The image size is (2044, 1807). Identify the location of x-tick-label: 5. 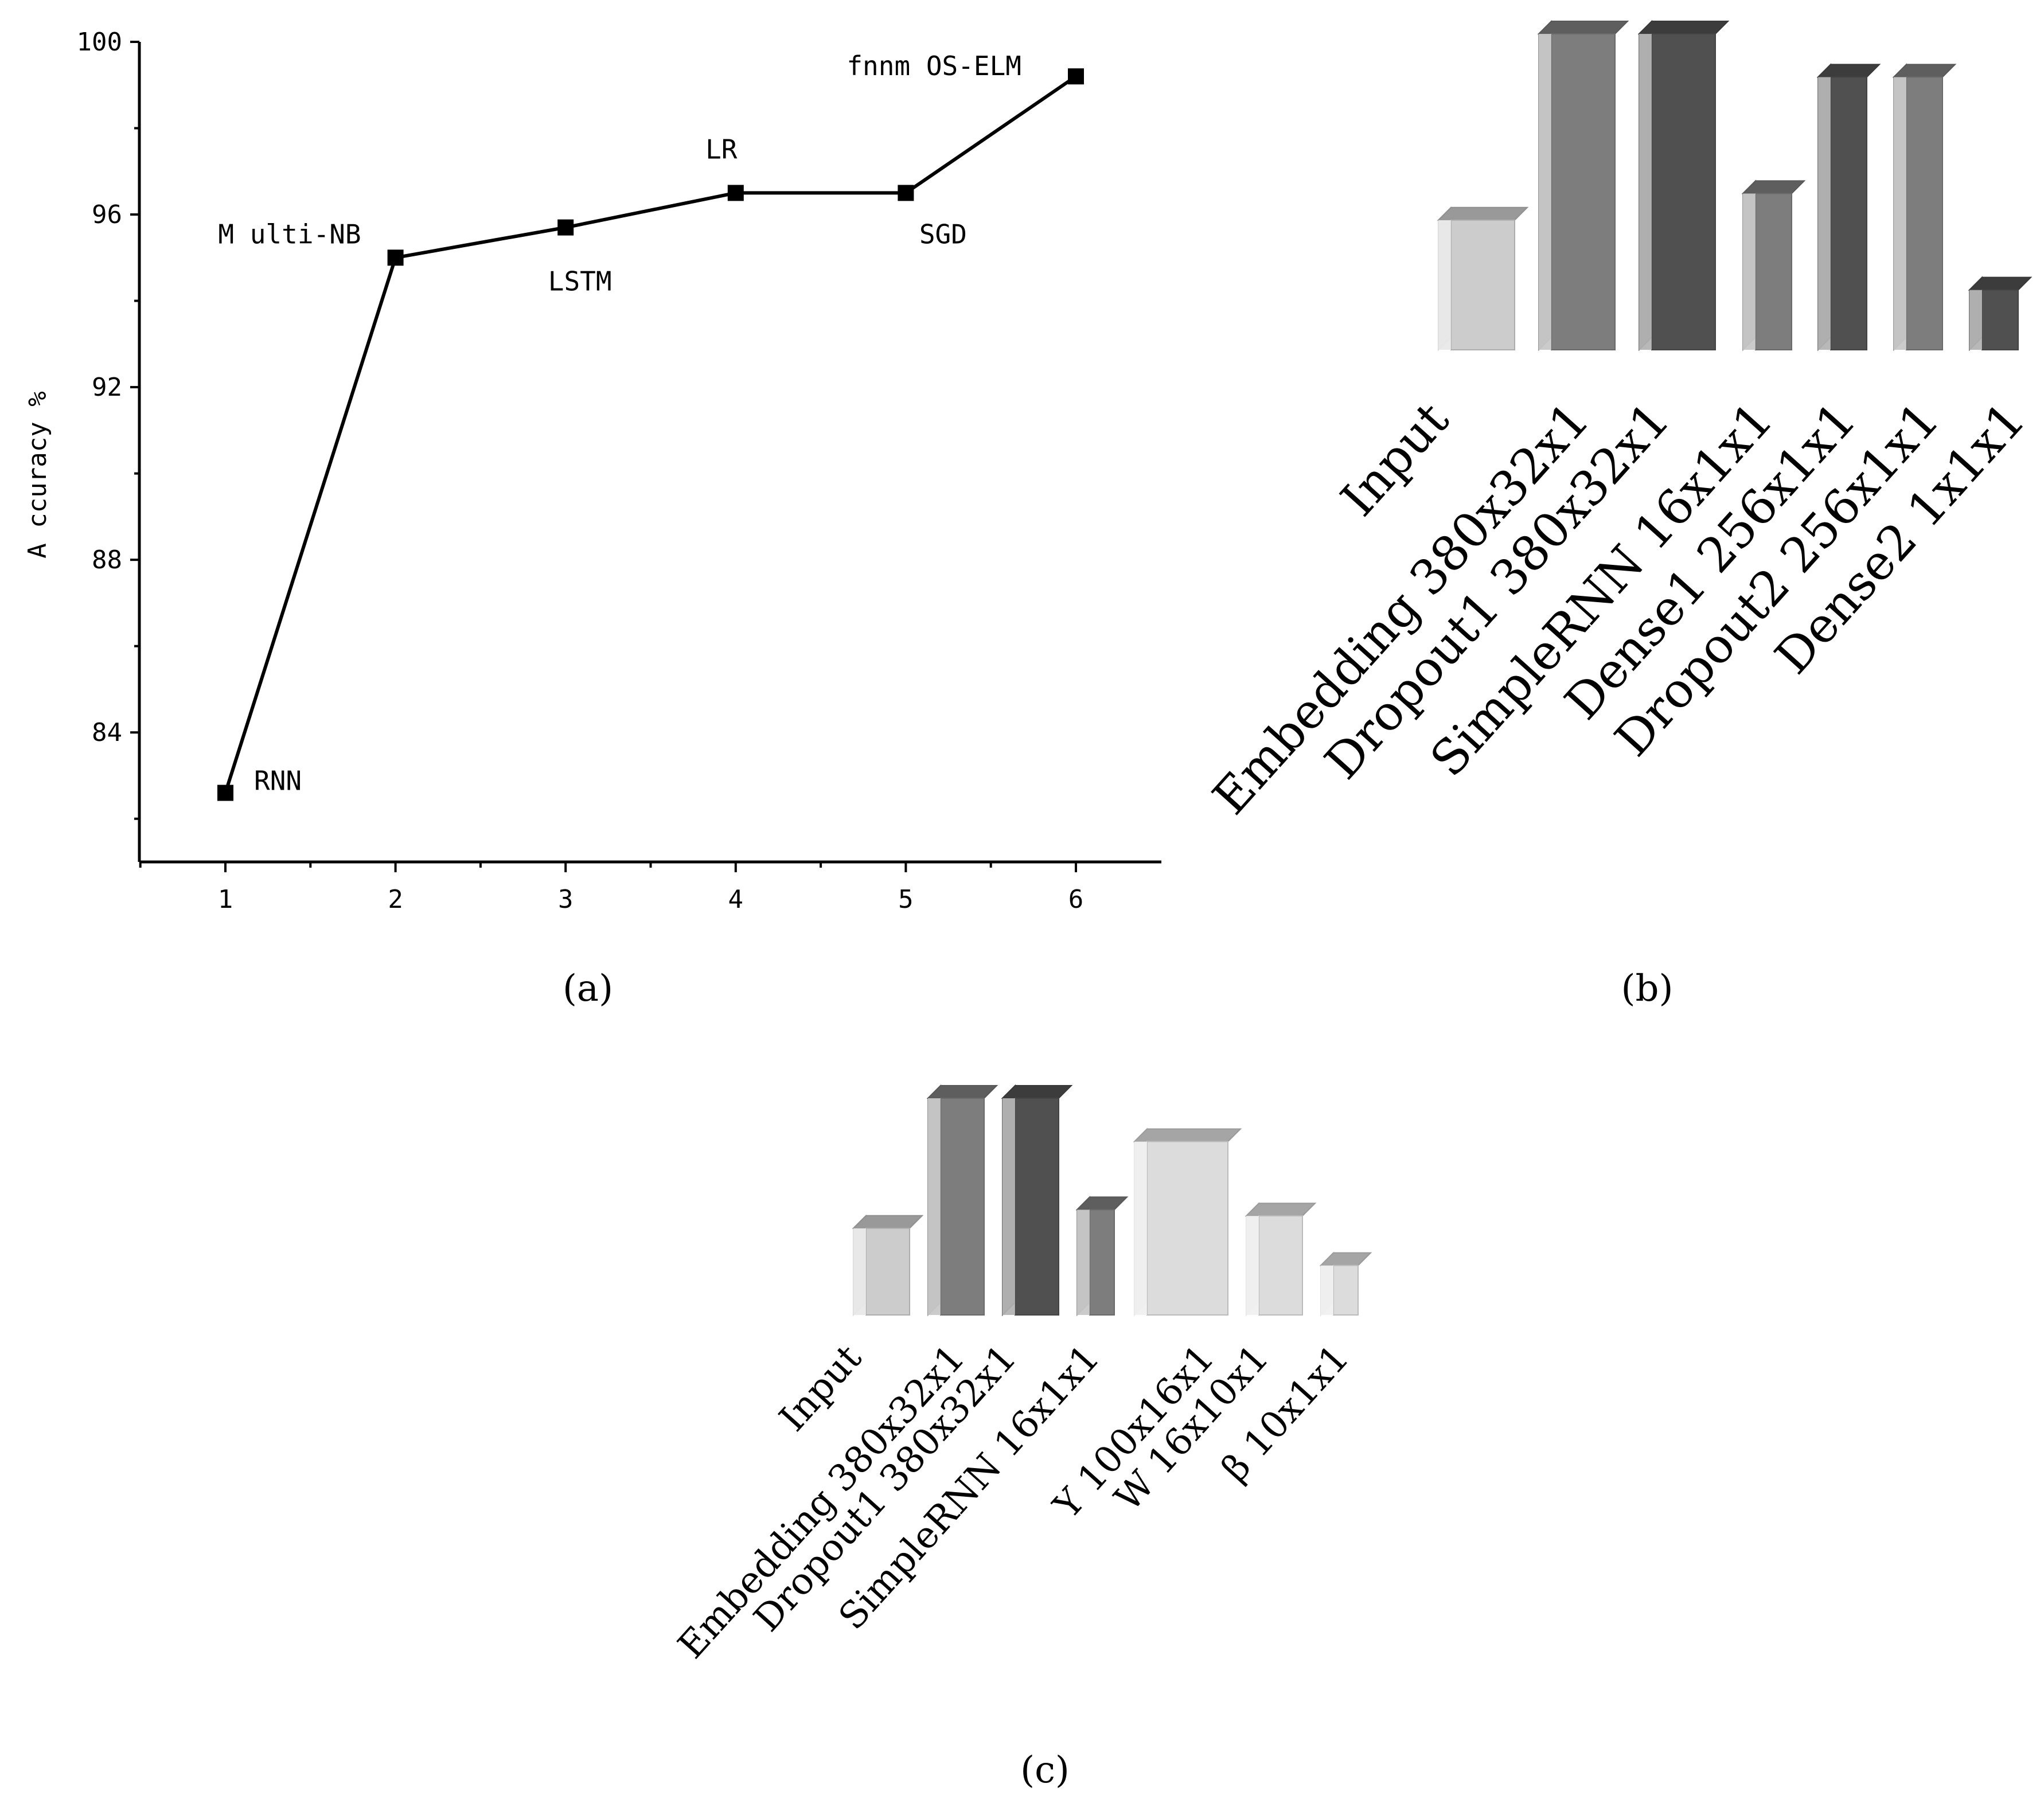
(906, 899).